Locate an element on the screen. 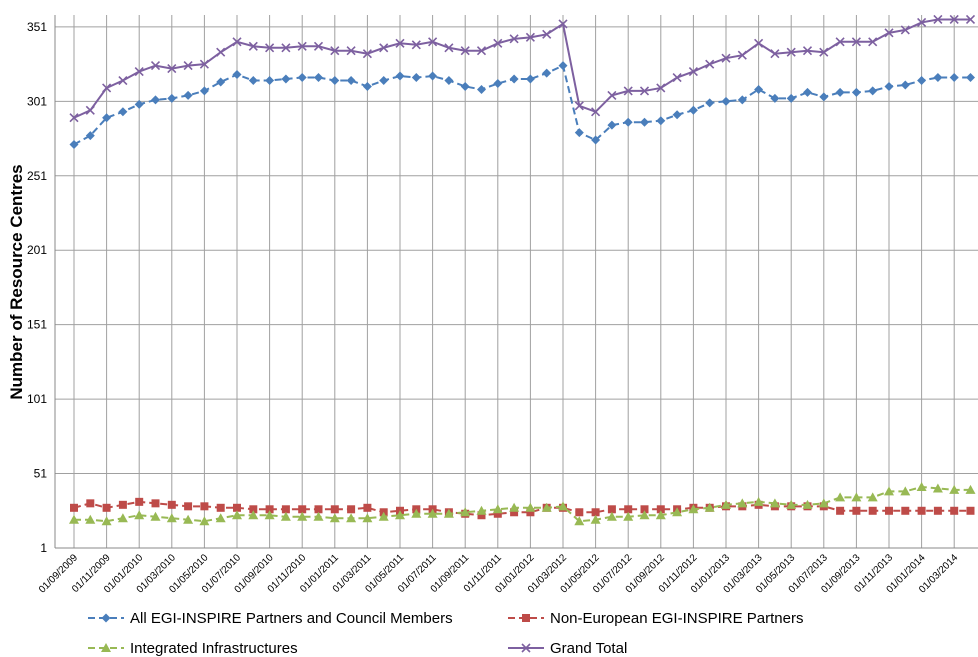 Image resolution: width=978 pixels, height=657 pixels. series is located at coordinates (522, 503).